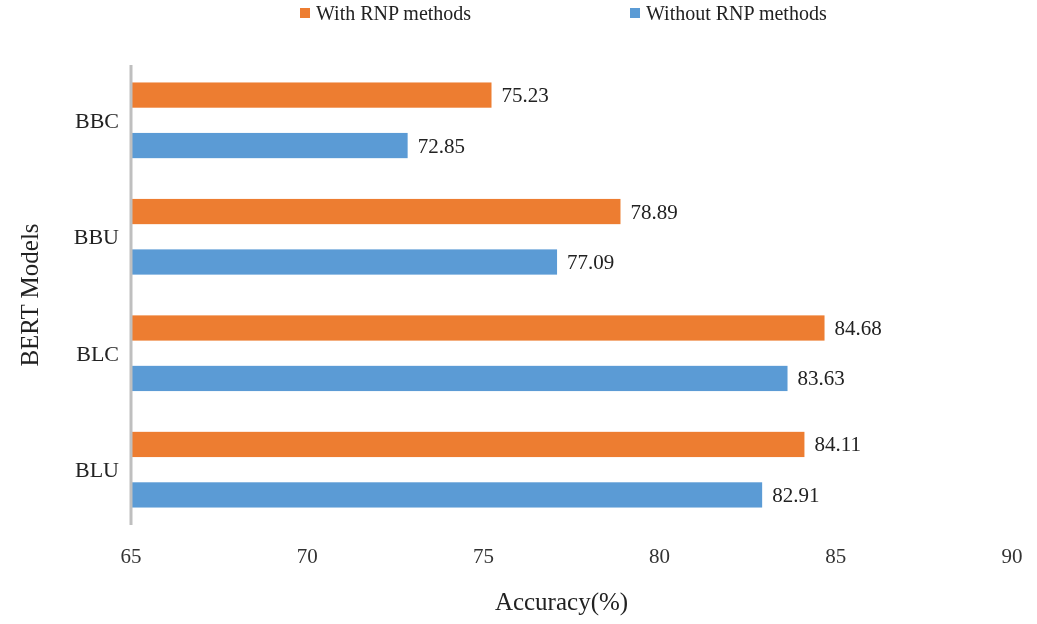 The image size is (1037, 624). What do you see at coordinates (96, 120) in the screenshot?
I see `y-tick-label: BBC` at bounding box center [96, 120].